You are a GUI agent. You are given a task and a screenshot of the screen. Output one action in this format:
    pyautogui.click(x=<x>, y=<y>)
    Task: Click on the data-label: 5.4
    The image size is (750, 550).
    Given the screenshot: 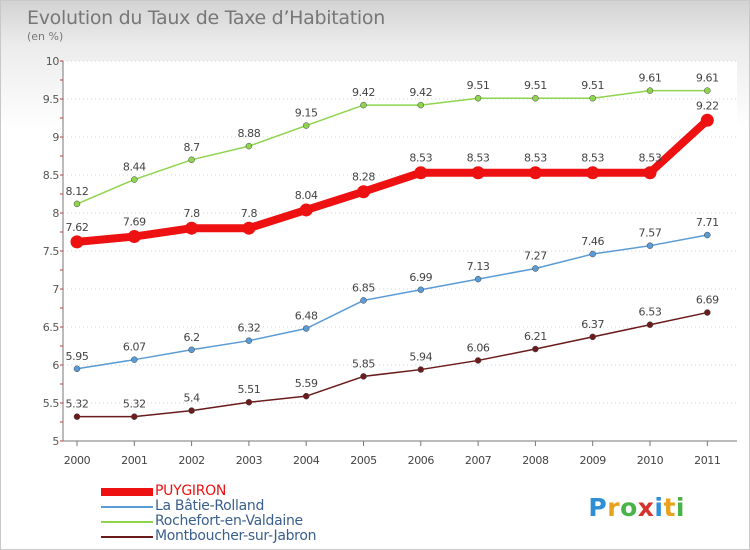 What is the action you would take?
    pyautogui.click(x=191, y=398)
    